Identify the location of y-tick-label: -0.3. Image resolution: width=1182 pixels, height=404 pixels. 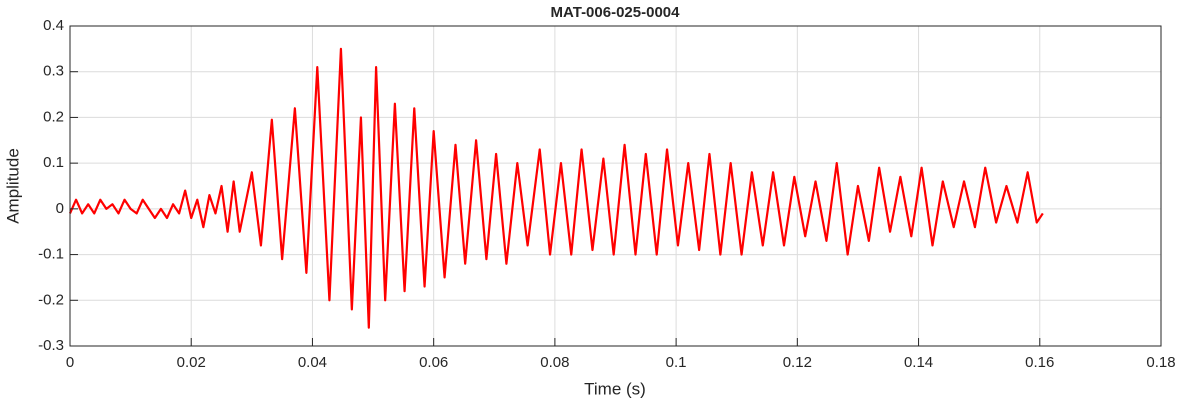
(51, 345).